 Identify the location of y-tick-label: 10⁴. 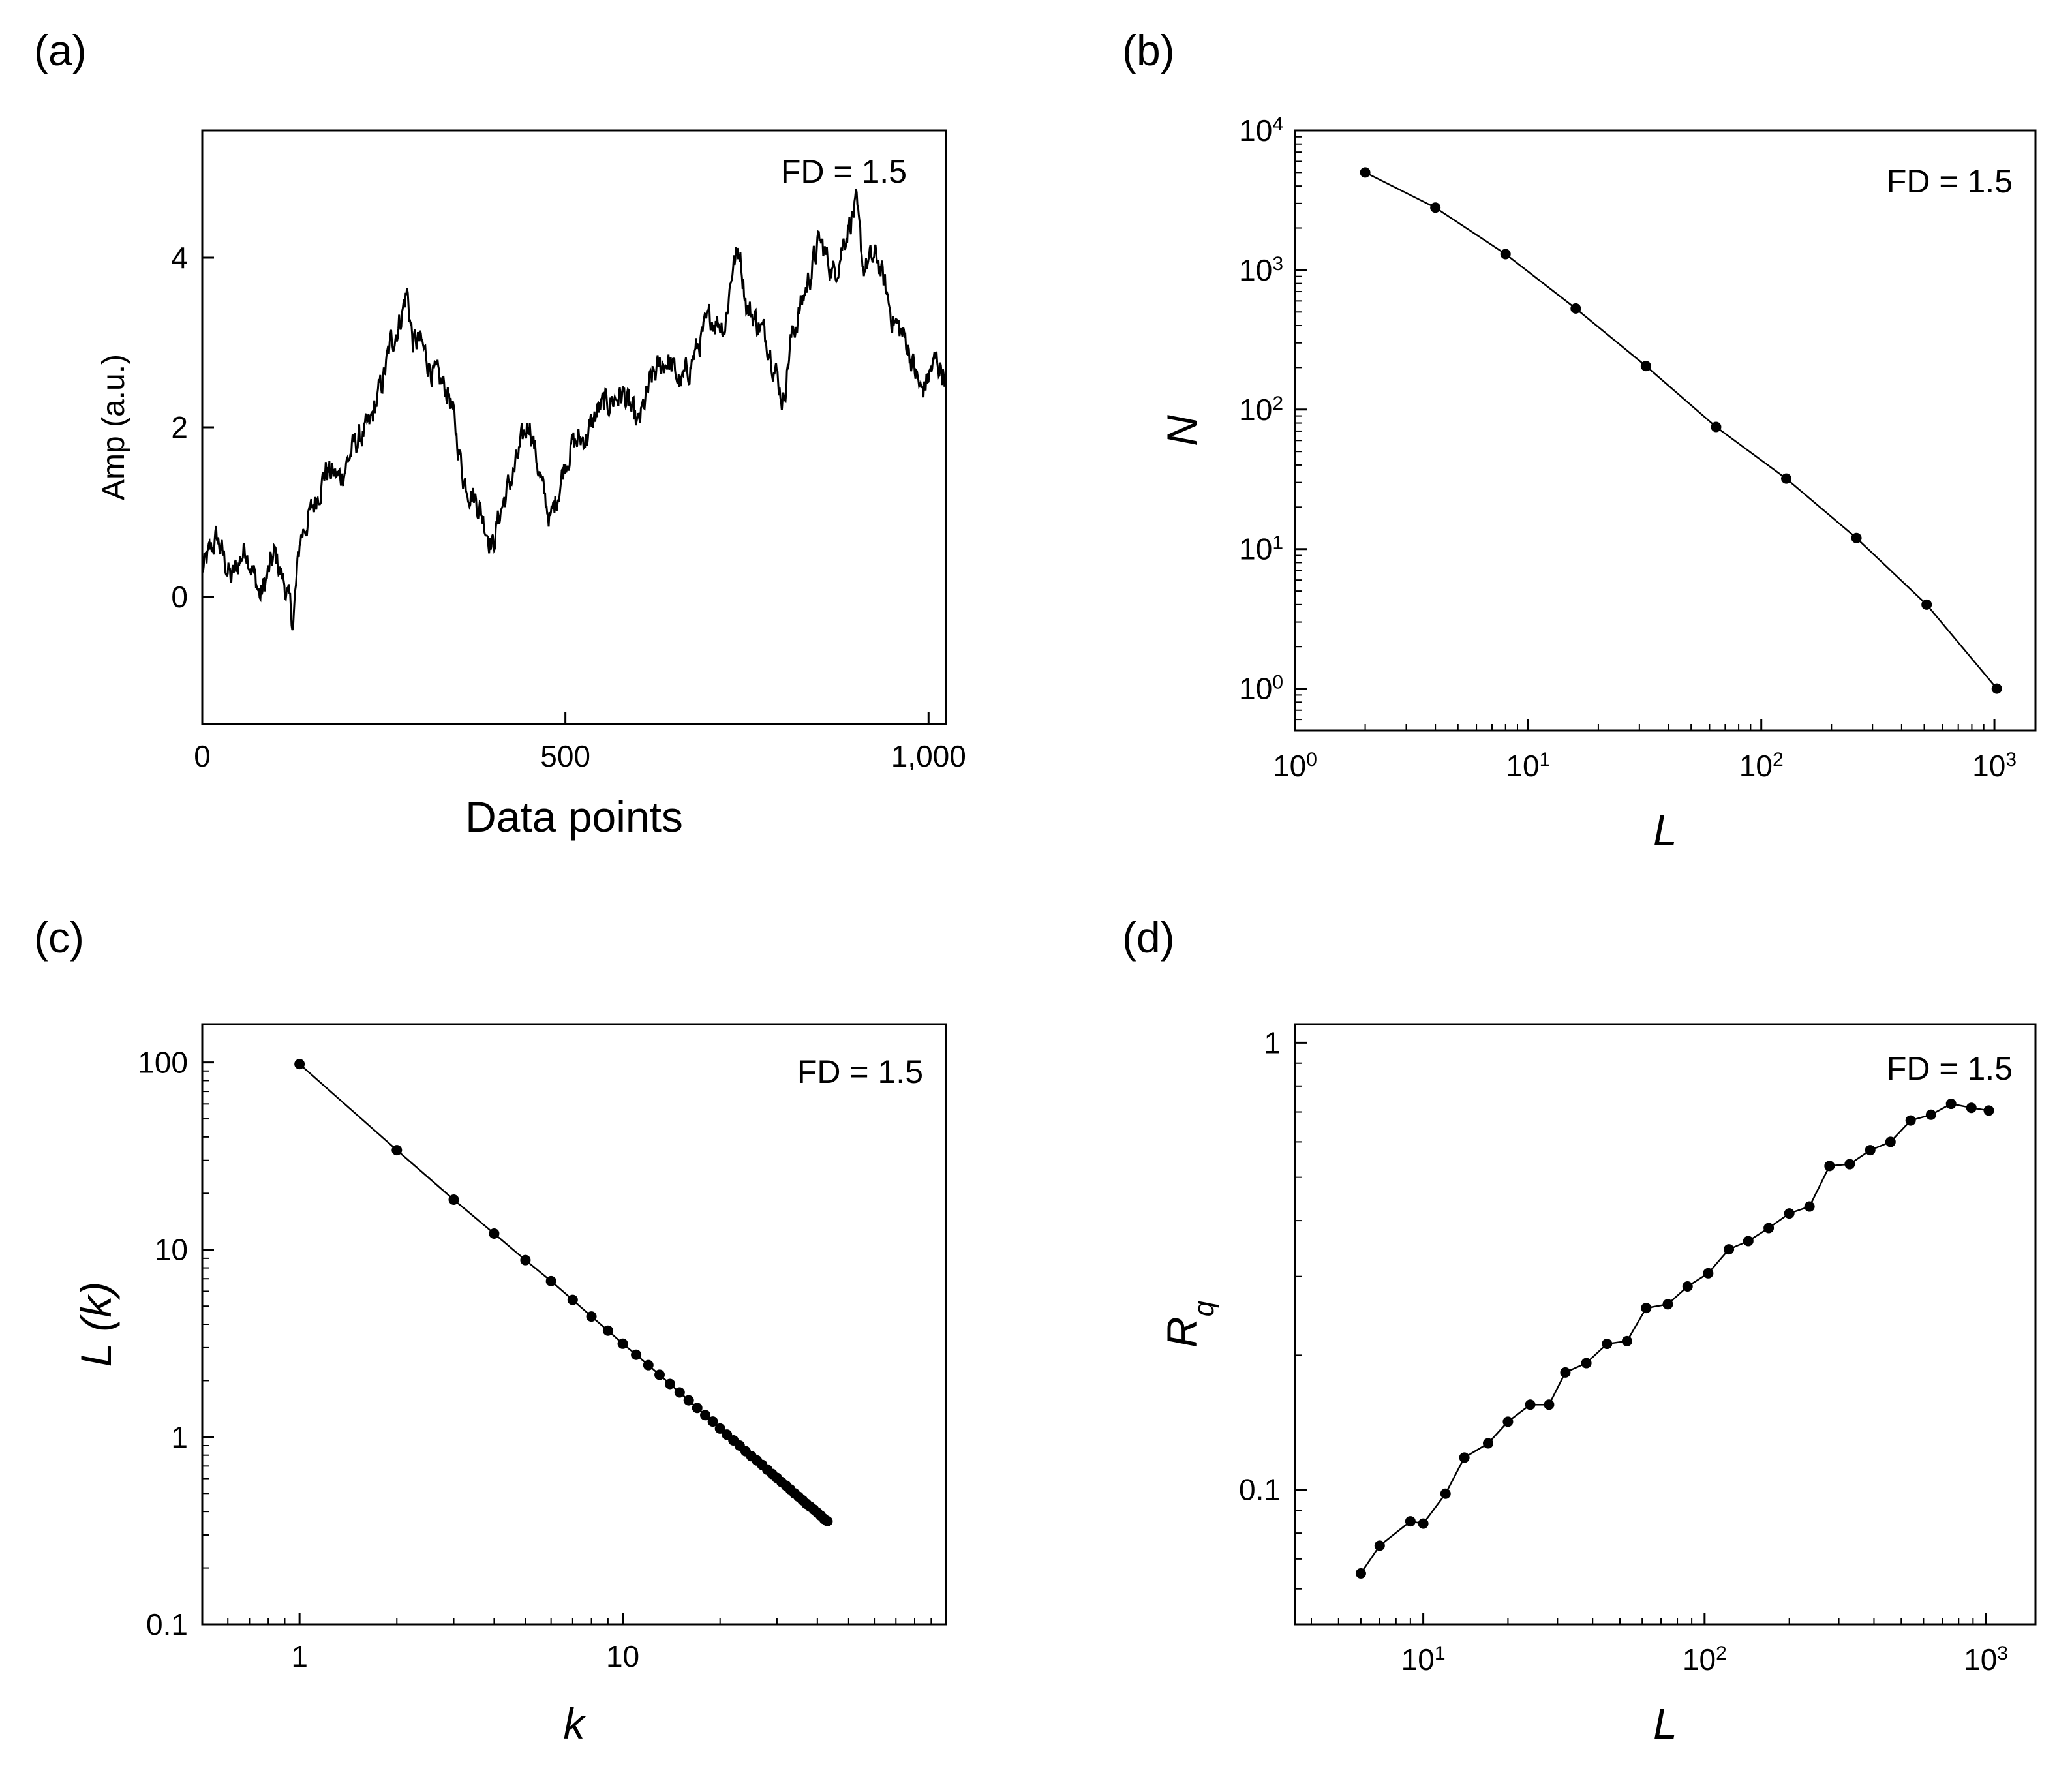
(1261, 131).